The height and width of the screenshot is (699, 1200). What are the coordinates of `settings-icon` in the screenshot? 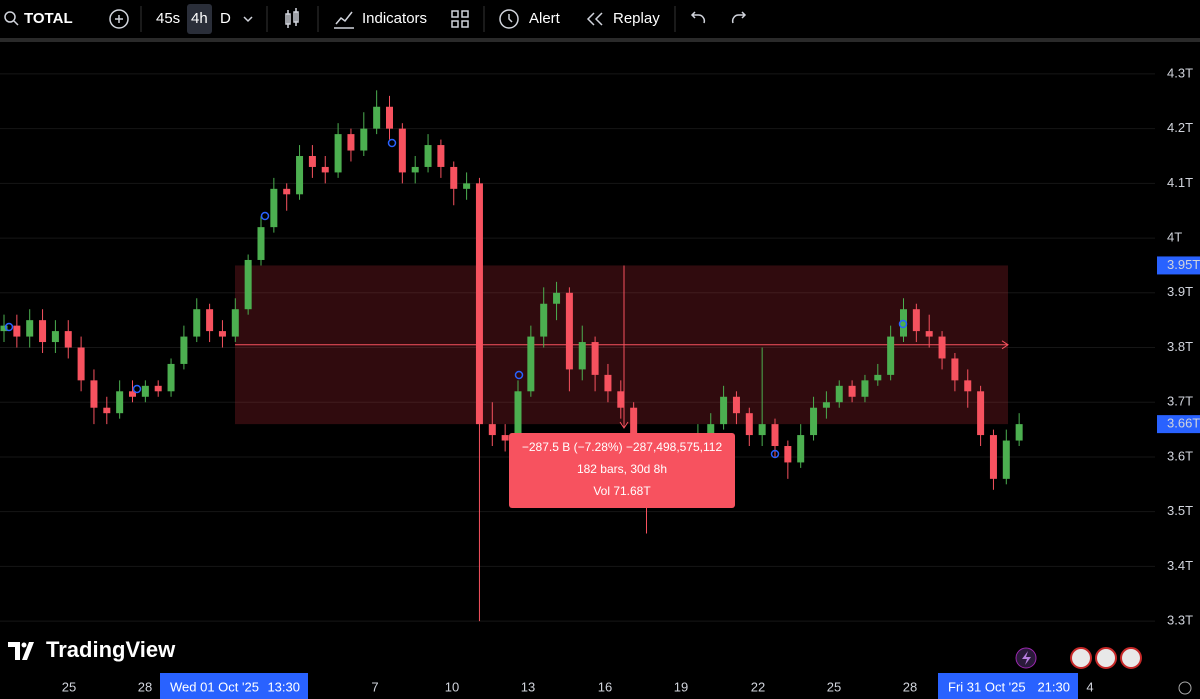 It's located at (1185, 688).